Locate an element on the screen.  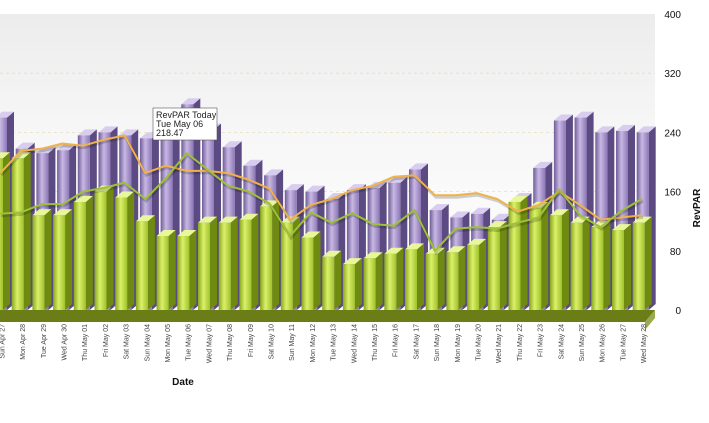
x-tick-label: Mon May 26 is located at coordinates (603, 343).